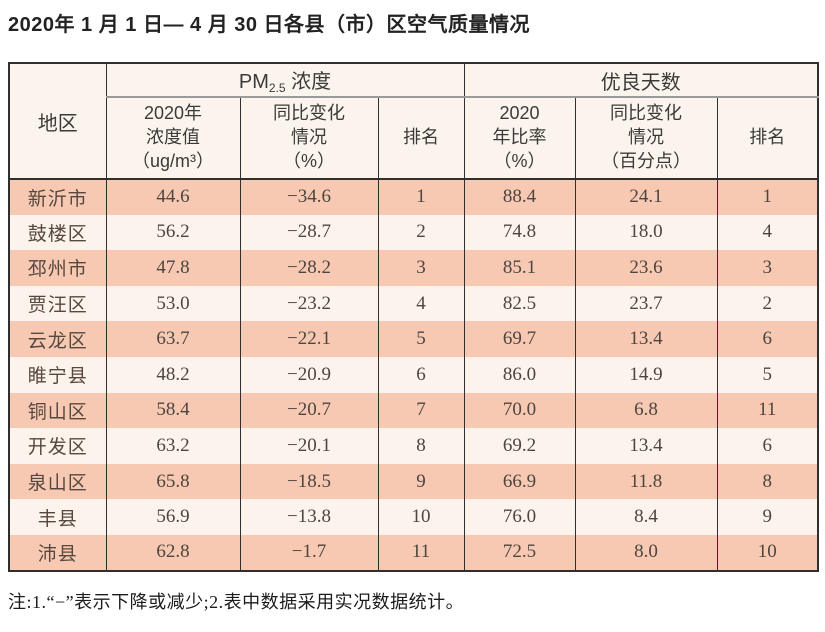 The height and width of the screenshot is (632, 825). Describe the element at coordinates (421, 303) in the screenshot. I see `pm25-rank-cell: 4` at that location.